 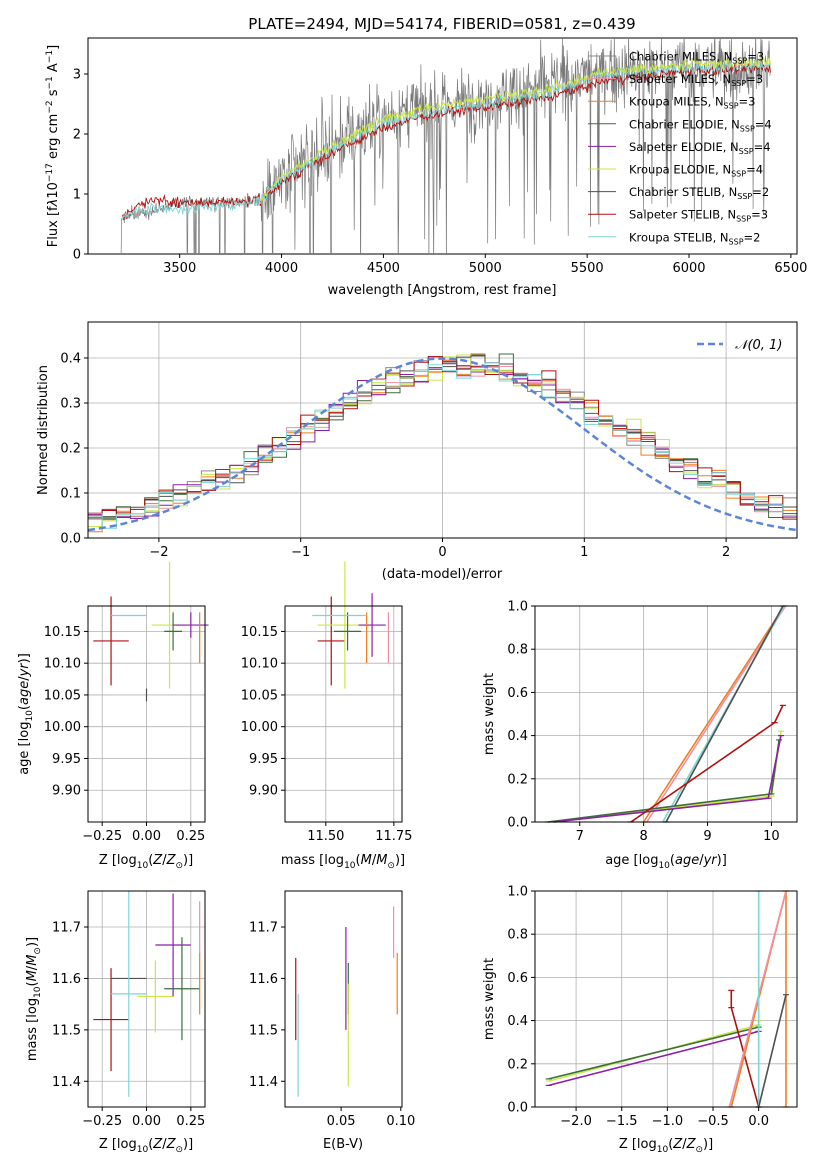 What do you see at coordinates (77, 255) in the screenshot?
I see `spectrum-y-tick-label: 0` at bounding box center [77, 255].